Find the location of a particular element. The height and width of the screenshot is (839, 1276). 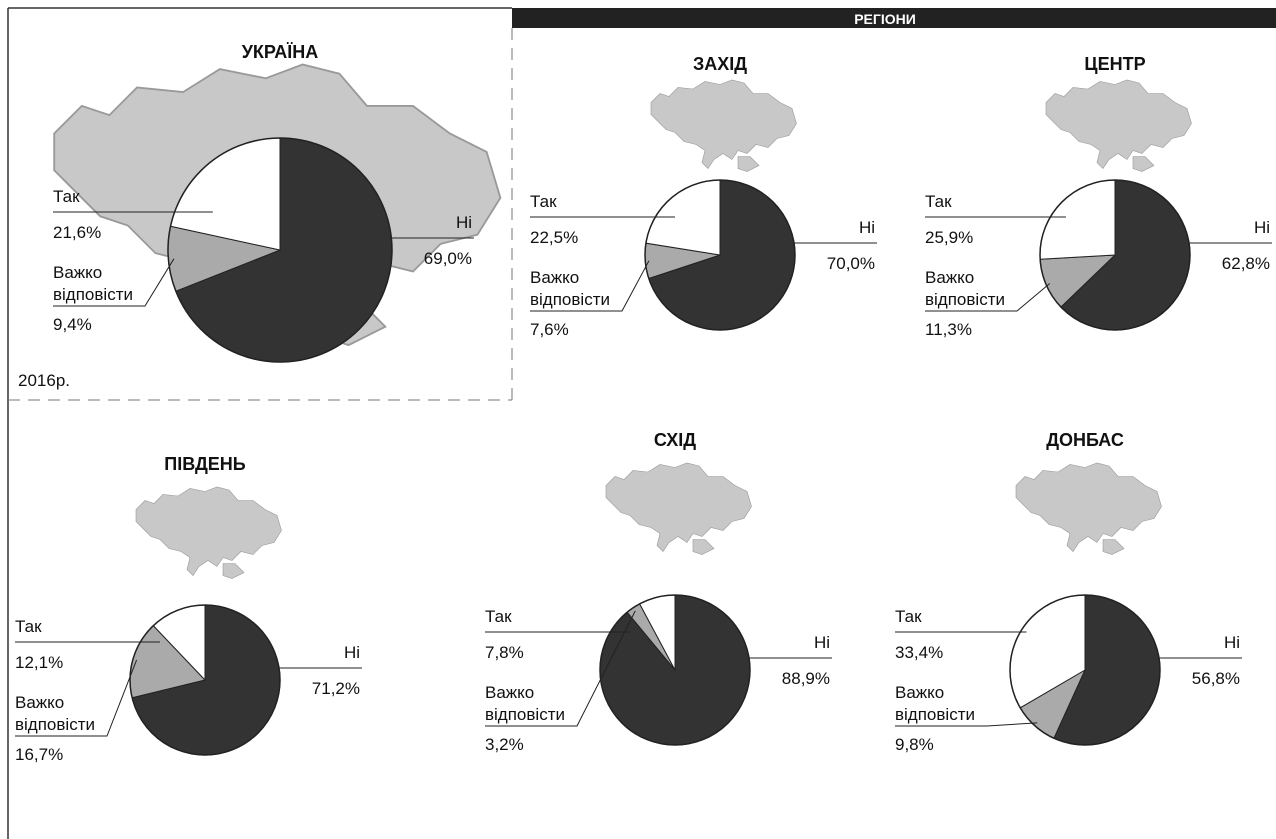

value-label: 7,6% is located at coordinates (549, 329).